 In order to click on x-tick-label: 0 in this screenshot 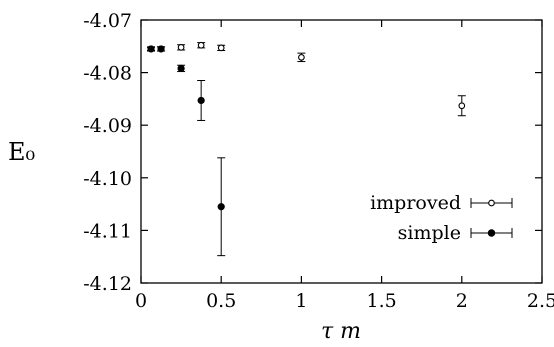, I will do `click(141, 301)`.